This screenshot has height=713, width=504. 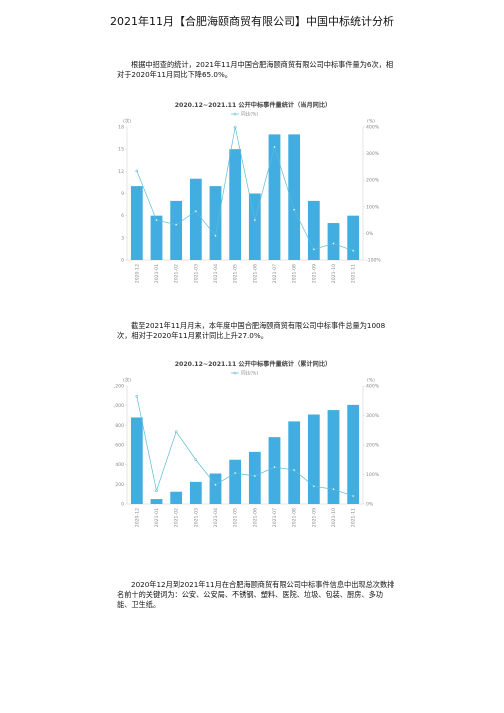 What do you see at coordinates (137, 517) in the screenshot?
I see `x-tick-label: 2020-12` at bounding box center [137, 517].